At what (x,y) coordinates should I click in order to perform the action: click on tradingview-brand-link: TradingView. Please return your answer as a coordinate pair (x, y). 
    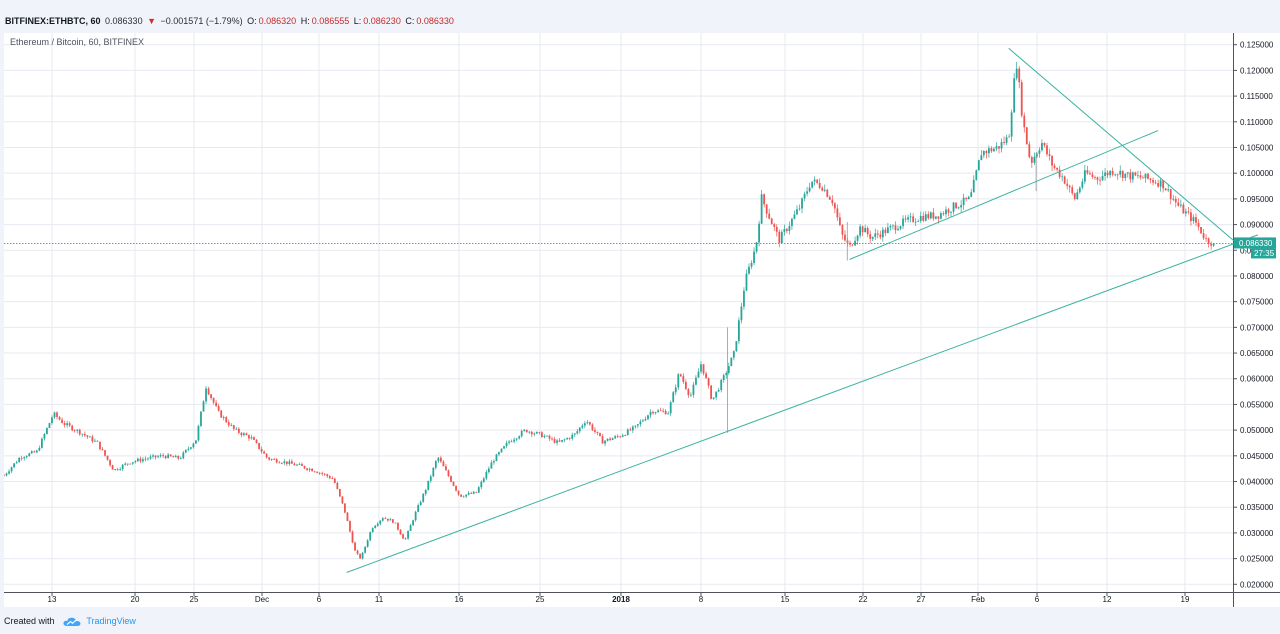
    Looking at the image, I should click on (111, 621).